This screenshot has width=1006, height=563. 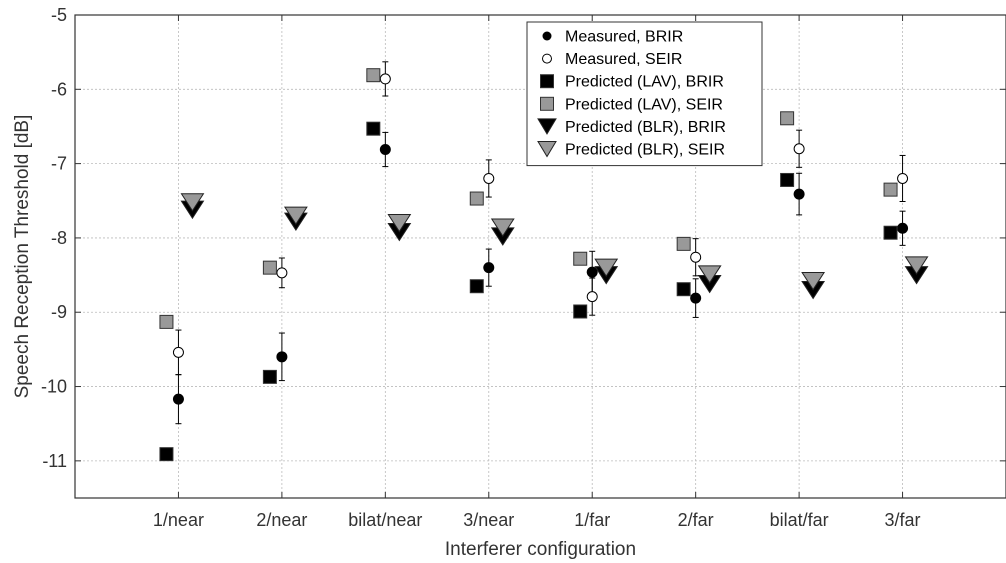 I want to click on y-tick-label: -7, so click(x=59, y=164).